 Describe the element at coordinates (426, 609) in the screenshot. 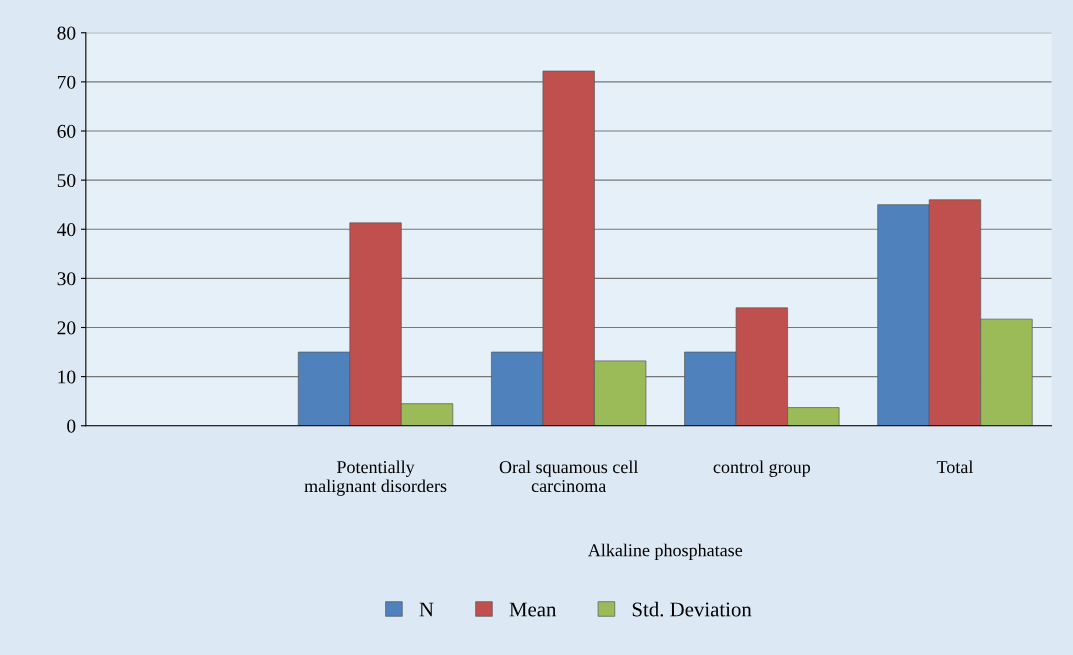

I see `legend-label: N` at that location.